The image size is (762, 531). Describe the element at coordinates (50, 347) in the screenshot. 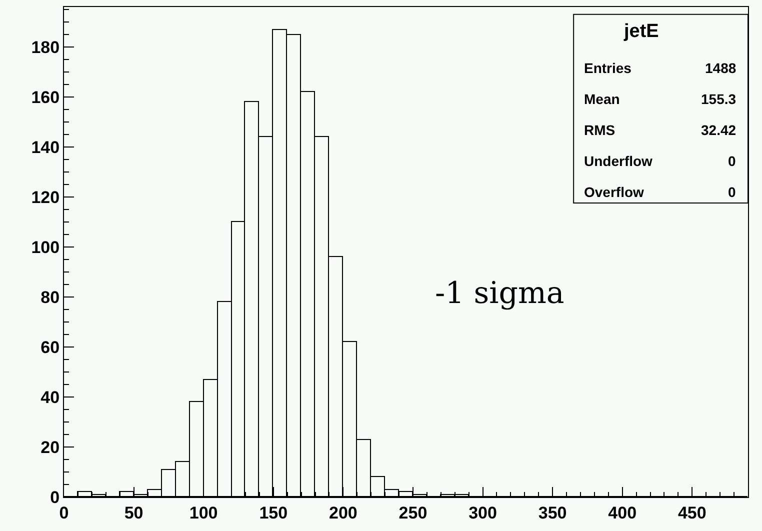

I see `y-tick-label: 60` at that location.